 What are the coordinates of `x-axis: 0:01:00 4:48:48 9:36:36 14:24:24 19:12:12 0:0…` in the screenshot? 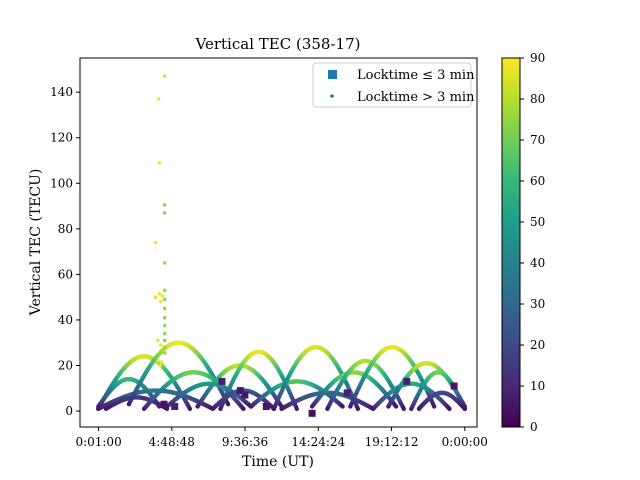 It's located at (281, 438).